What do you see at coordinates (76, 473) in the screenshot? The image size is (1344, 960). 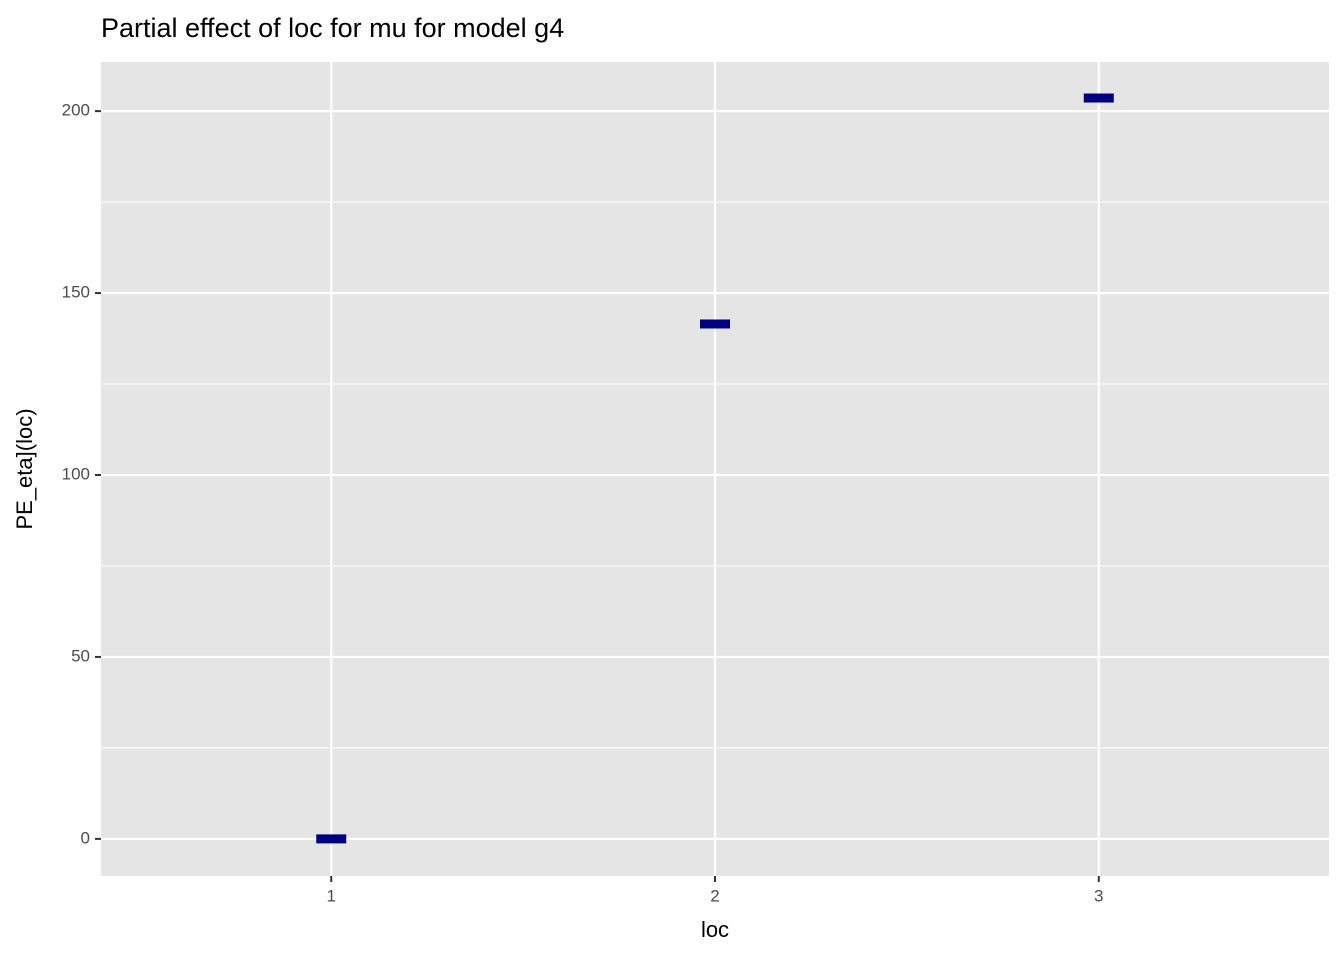 I see `y-tick-label: 100` at bounding box center [76, 473].